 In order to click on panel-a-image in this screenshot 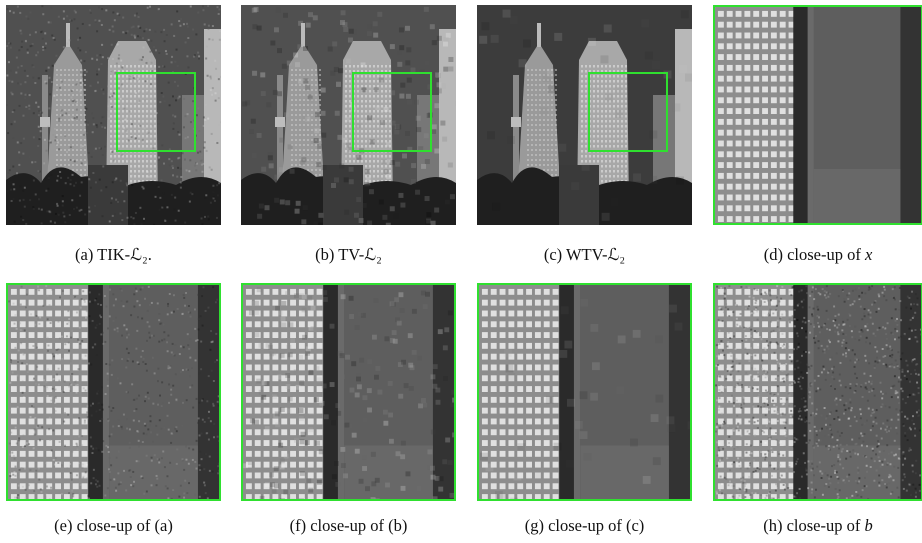, I will do `click(113, 115)`.